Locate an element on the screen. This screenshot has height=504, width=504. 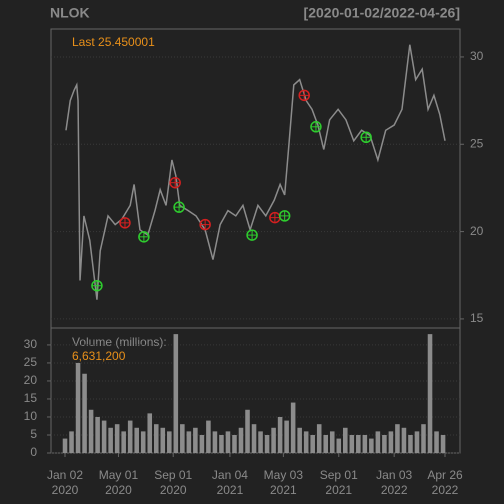
x-tick-label: Sep 01 2020 is located at coordinates (173, 482).